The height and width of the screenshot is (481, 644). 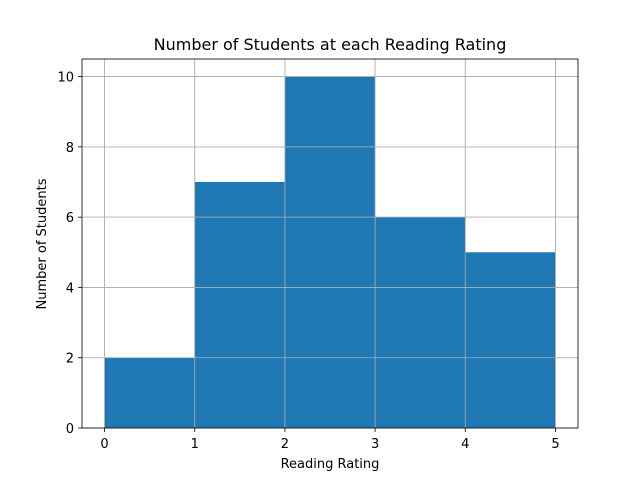 I want to click on y-tick-label: 4, so click(x=70, y=288).